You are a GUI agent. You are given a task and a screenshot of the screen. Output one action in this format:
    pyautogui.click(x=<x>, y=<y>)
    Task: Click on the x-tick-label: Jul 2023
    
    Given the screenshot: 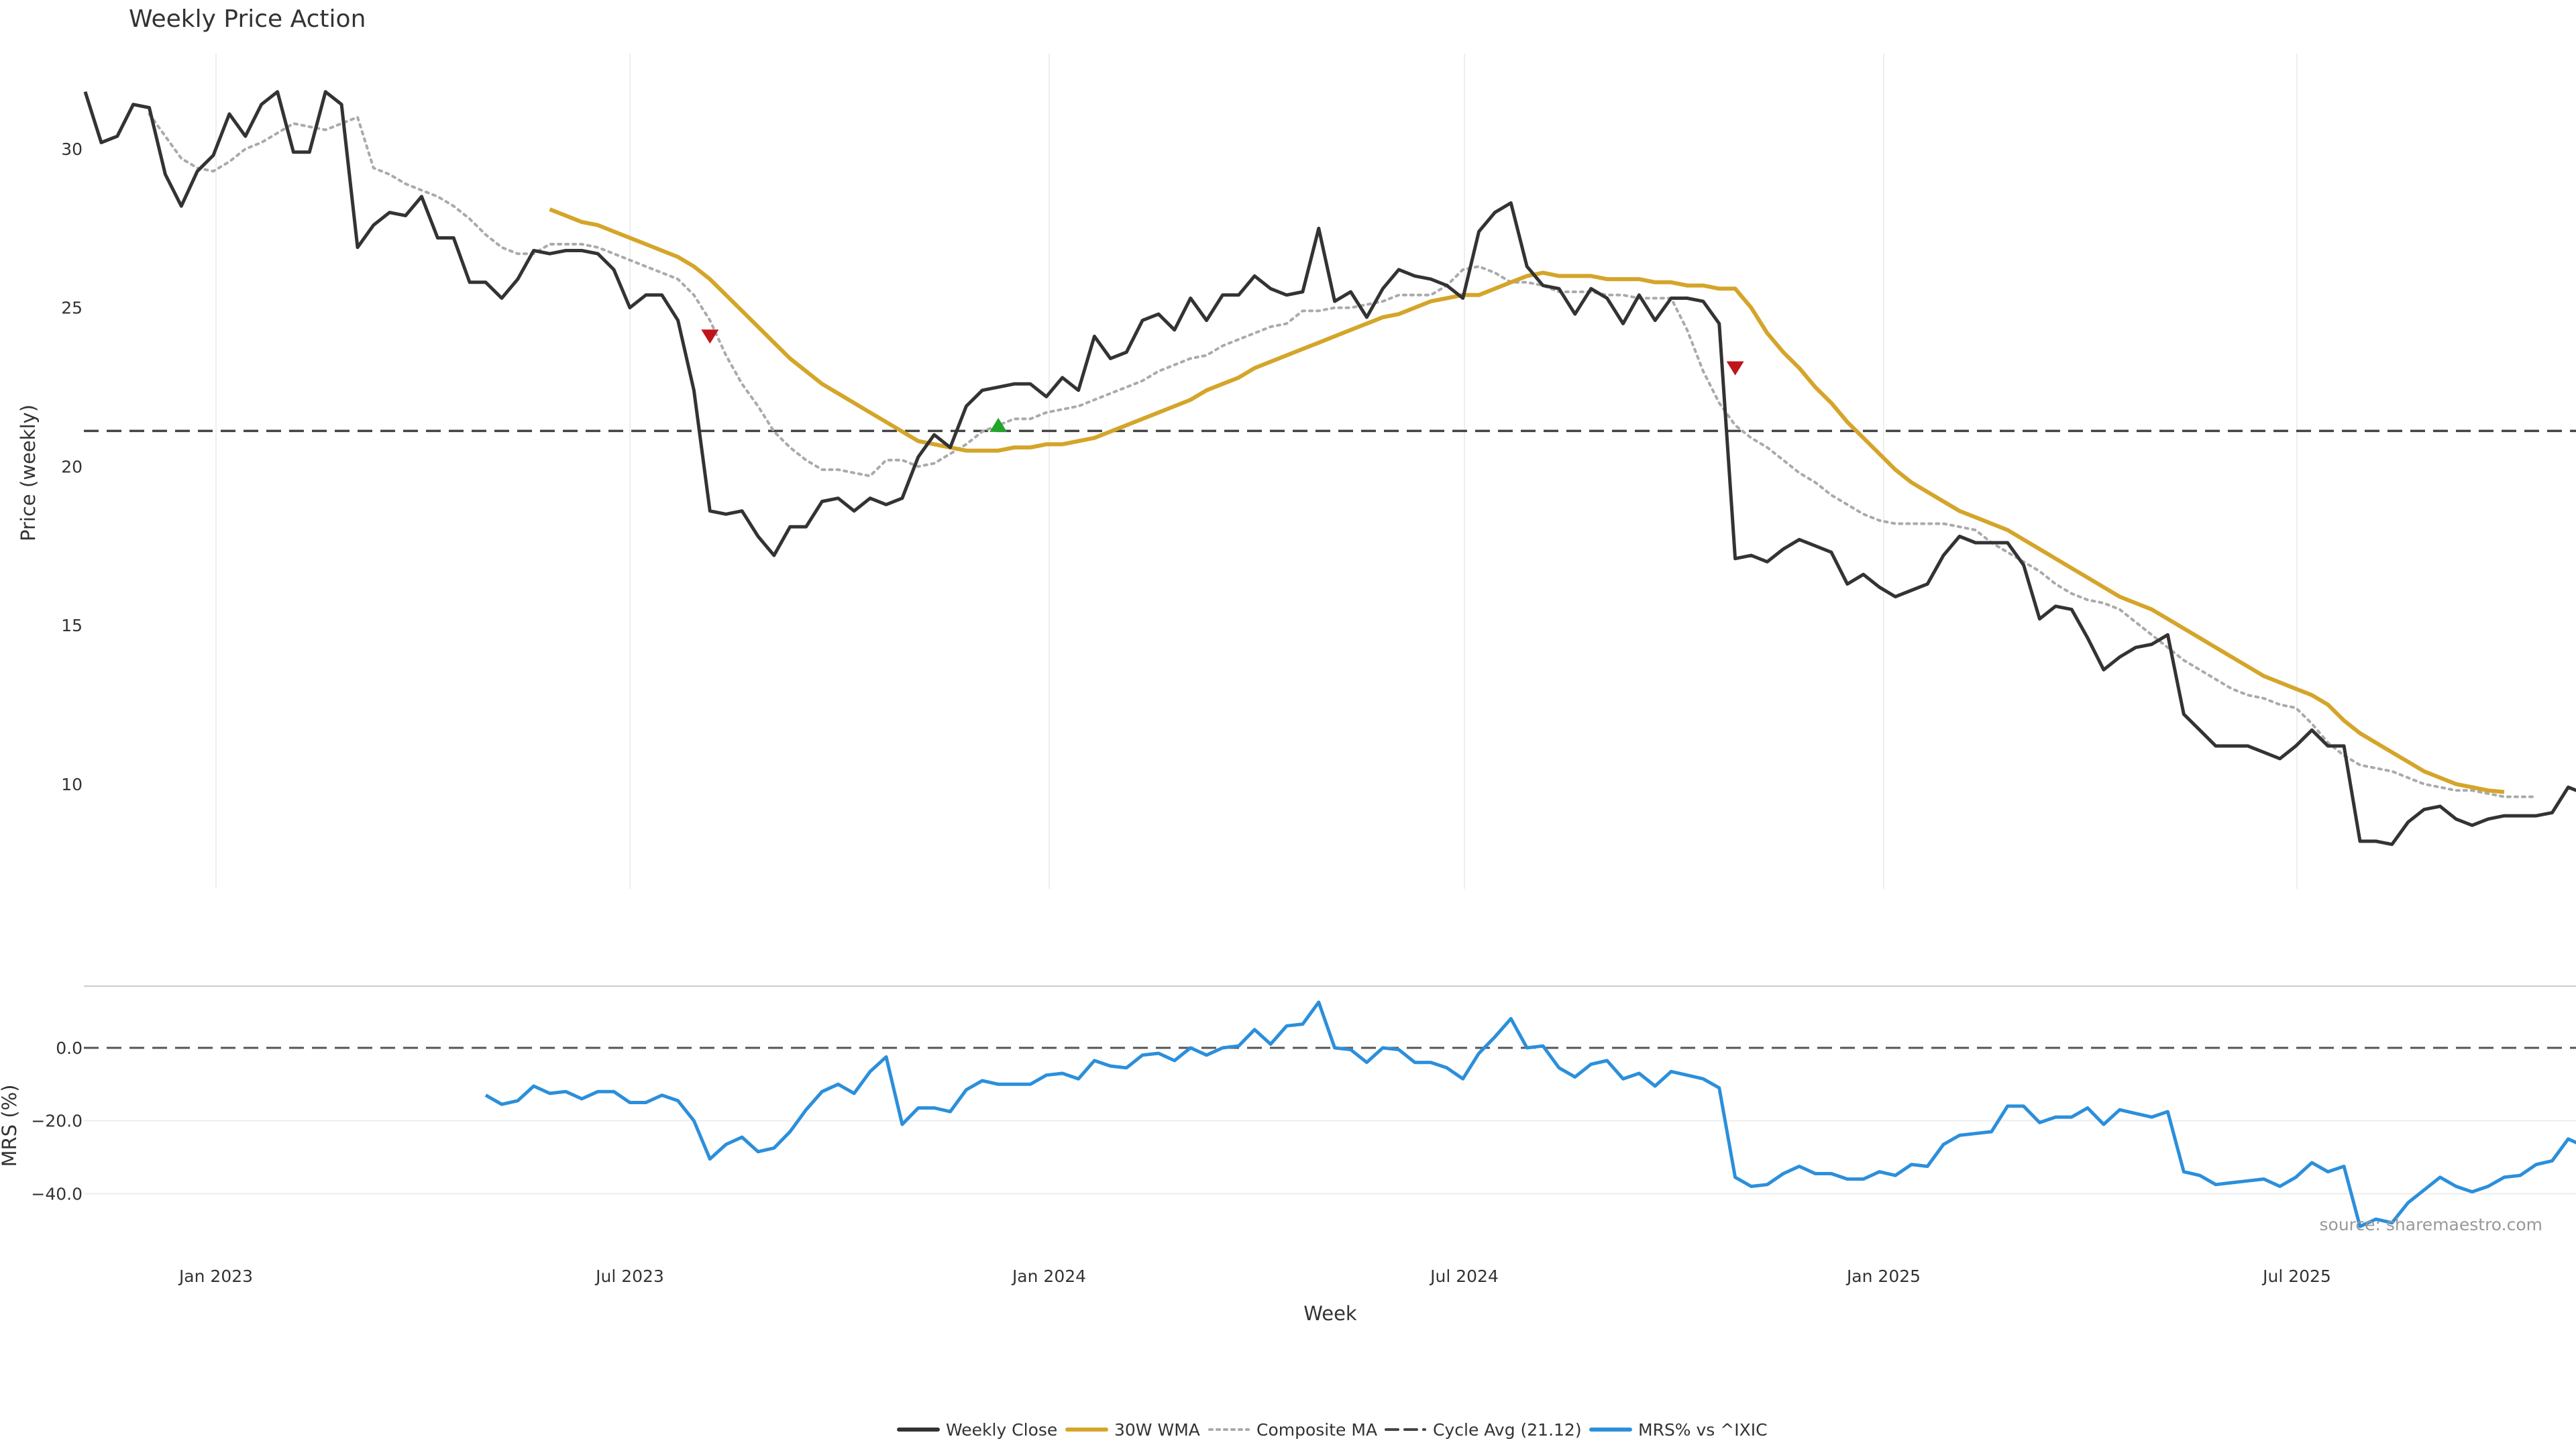 What is the action you would take?
    pyautogui.click(x=629, y=1276)
    